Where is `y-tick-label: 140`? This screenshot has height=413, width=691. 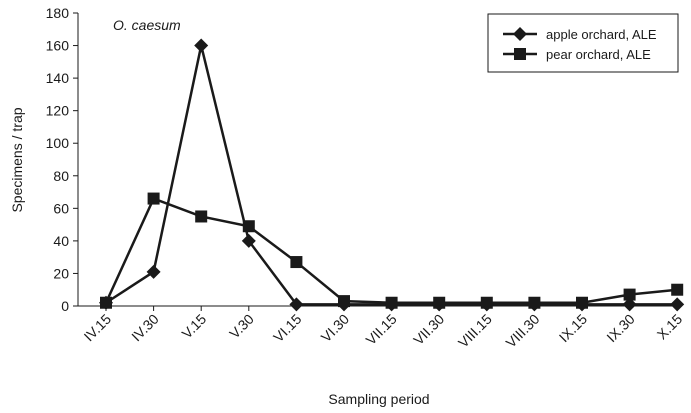 y-tick-label: 140 is located at coordinates (58, 78).